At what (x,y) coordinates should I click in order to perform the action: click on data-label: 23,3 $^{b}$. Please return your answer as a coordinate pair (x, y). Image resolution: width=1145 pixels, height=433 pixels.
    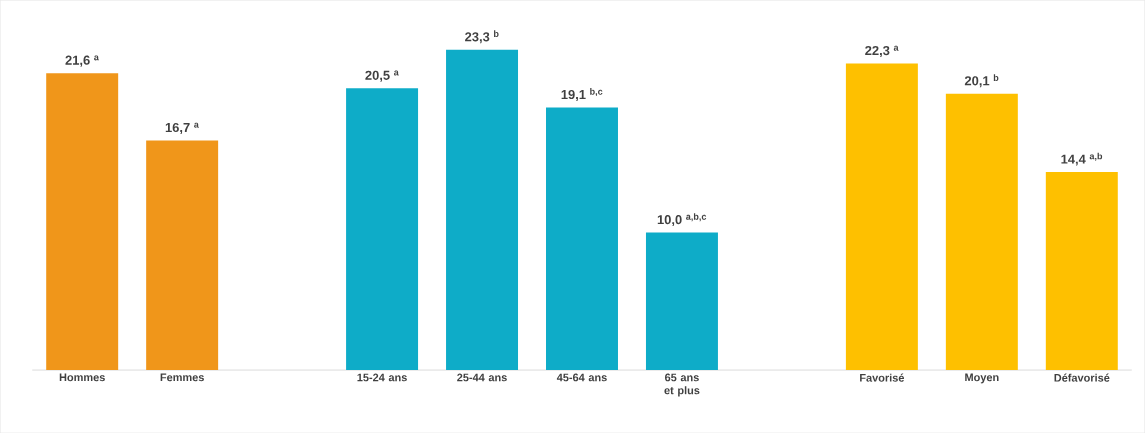
    Looking at the image, I should click on (482, 37).